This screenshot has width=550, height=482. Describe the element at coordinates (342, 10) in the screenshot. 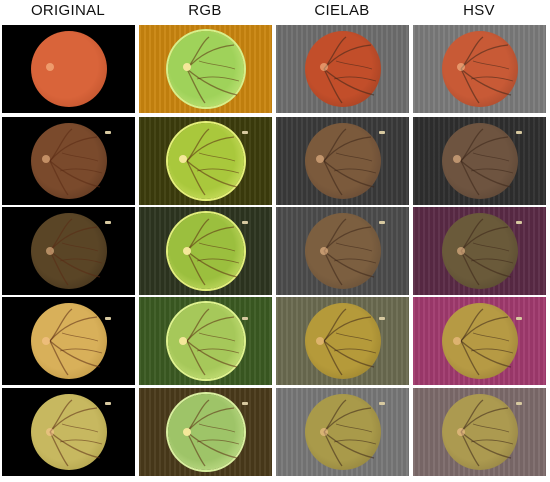

I see `column-header-cielab: CIELAB` at that location.